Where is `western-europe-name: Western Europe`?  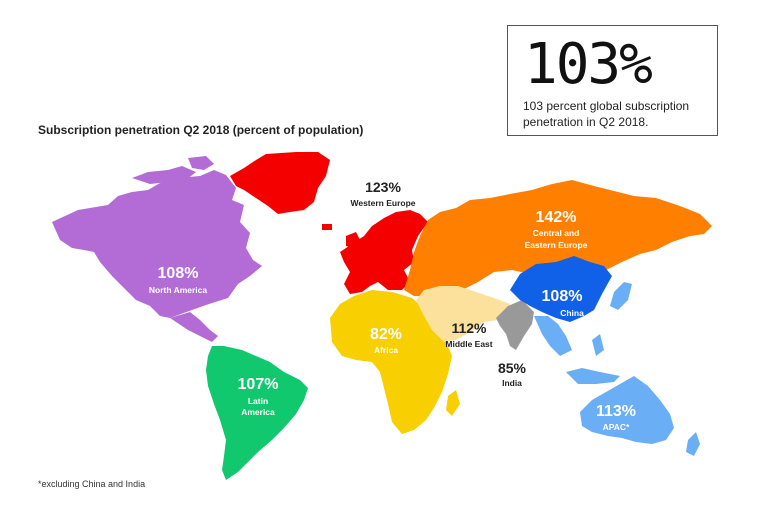 western-europe-name: Western Europe is located at coordinates (382, 203).